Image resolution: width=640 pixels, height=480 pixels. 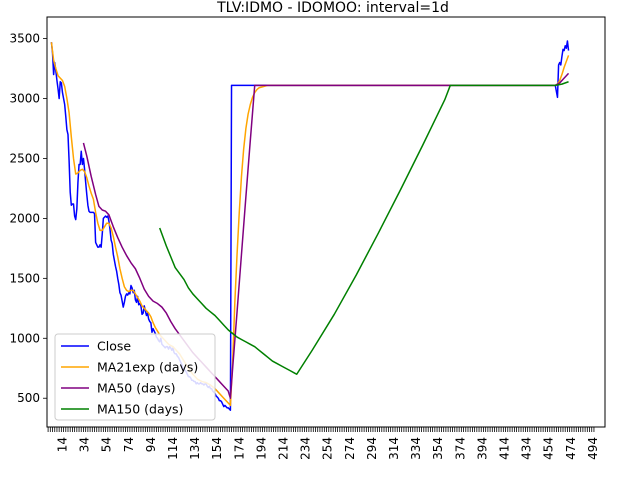 What do you see at coordinates (136, 388) in the screenshot?
I see `legend-label: MA50 (days)` at bounding box center [136, 388].